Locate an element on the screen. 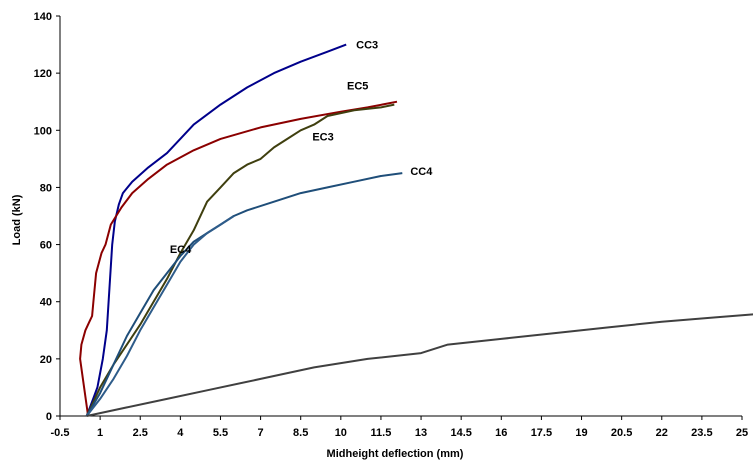 The height and width of the screenshot is (464, 753). x-axis-title: Midheight deflection (mm) is located at coordinates (395, 454).